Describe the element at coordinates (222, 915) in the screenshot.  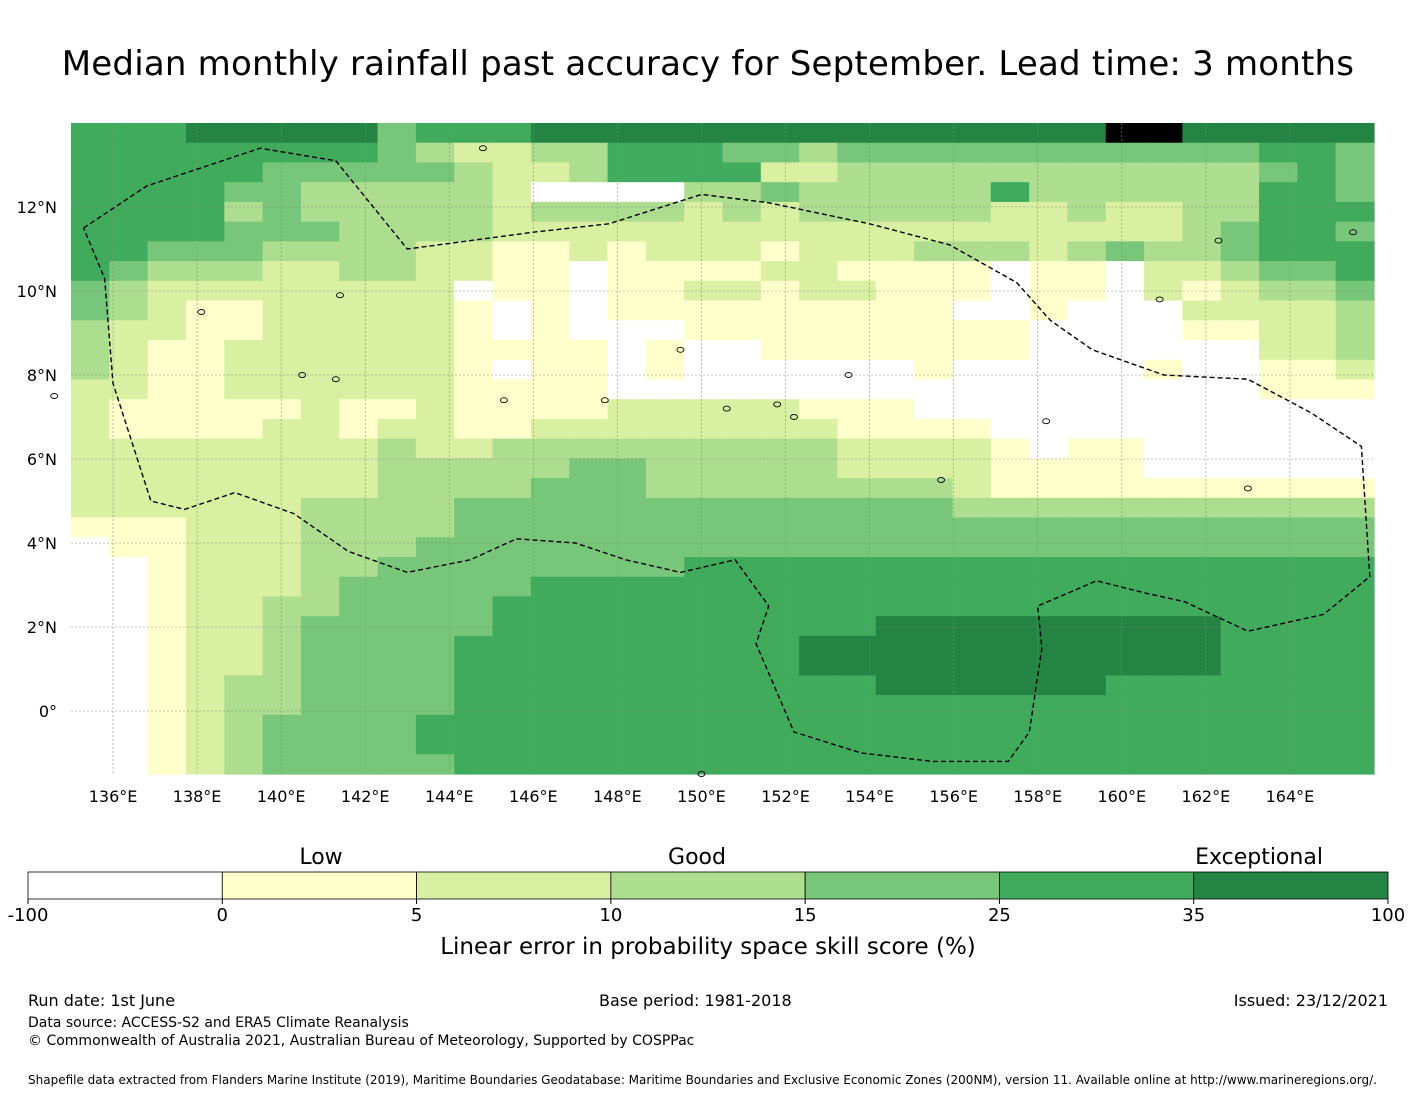
I see `colorbar-tick-label: 0` at that location.